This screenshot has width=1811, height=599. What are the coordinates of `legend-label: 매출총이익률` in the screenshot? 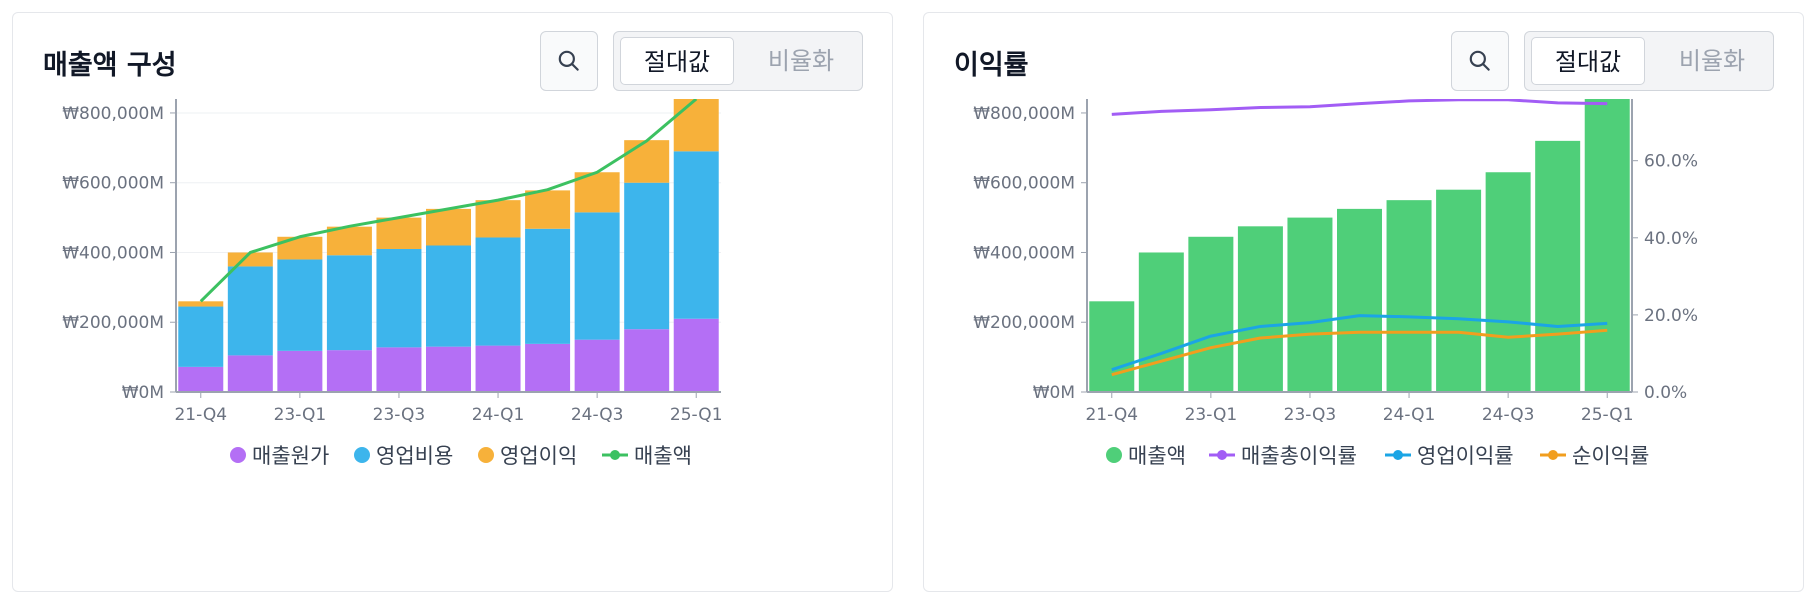 It's located at (1299, 456).